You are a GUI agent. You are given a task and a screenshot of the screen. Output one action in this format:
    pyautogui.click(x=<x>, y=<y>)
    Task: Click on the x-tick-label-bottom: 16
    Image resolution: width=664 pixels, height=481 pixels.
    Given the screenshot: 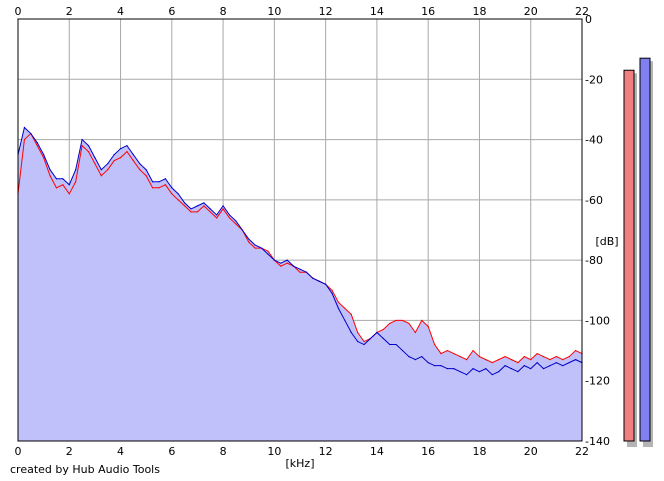 What is the action you would take?
    pyautogui.click(x=428, y=451)
    